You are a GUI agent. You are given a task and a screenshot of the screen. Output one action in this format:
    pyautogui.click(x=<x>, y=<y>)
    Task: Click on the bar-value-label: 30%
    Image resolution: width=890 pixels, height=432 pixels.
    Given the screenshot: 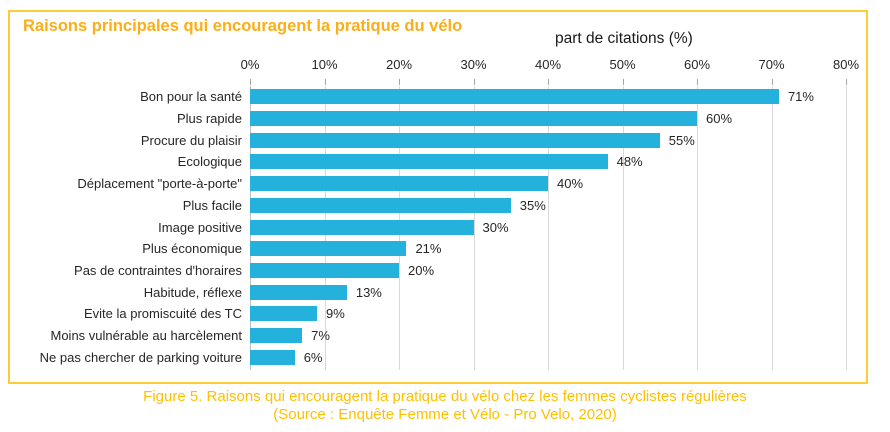 What is the action you would take?
    pyautogui.click(x=495, y=227)
    